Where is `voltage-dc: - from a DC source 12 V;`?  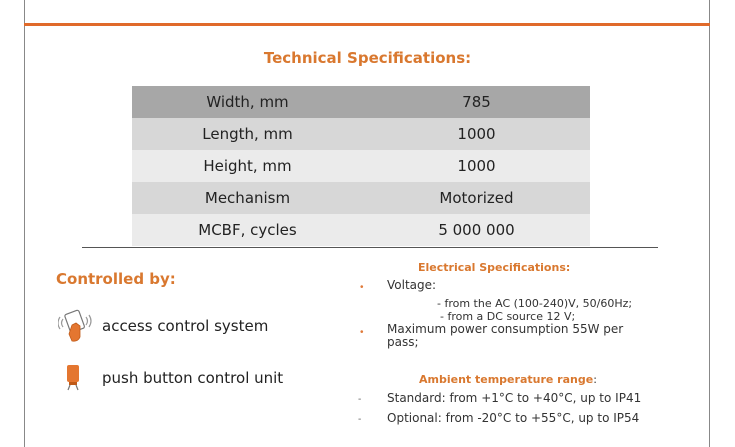 voltage-dc: - from a DC source 12 V; is located at coordinates (508, 316).